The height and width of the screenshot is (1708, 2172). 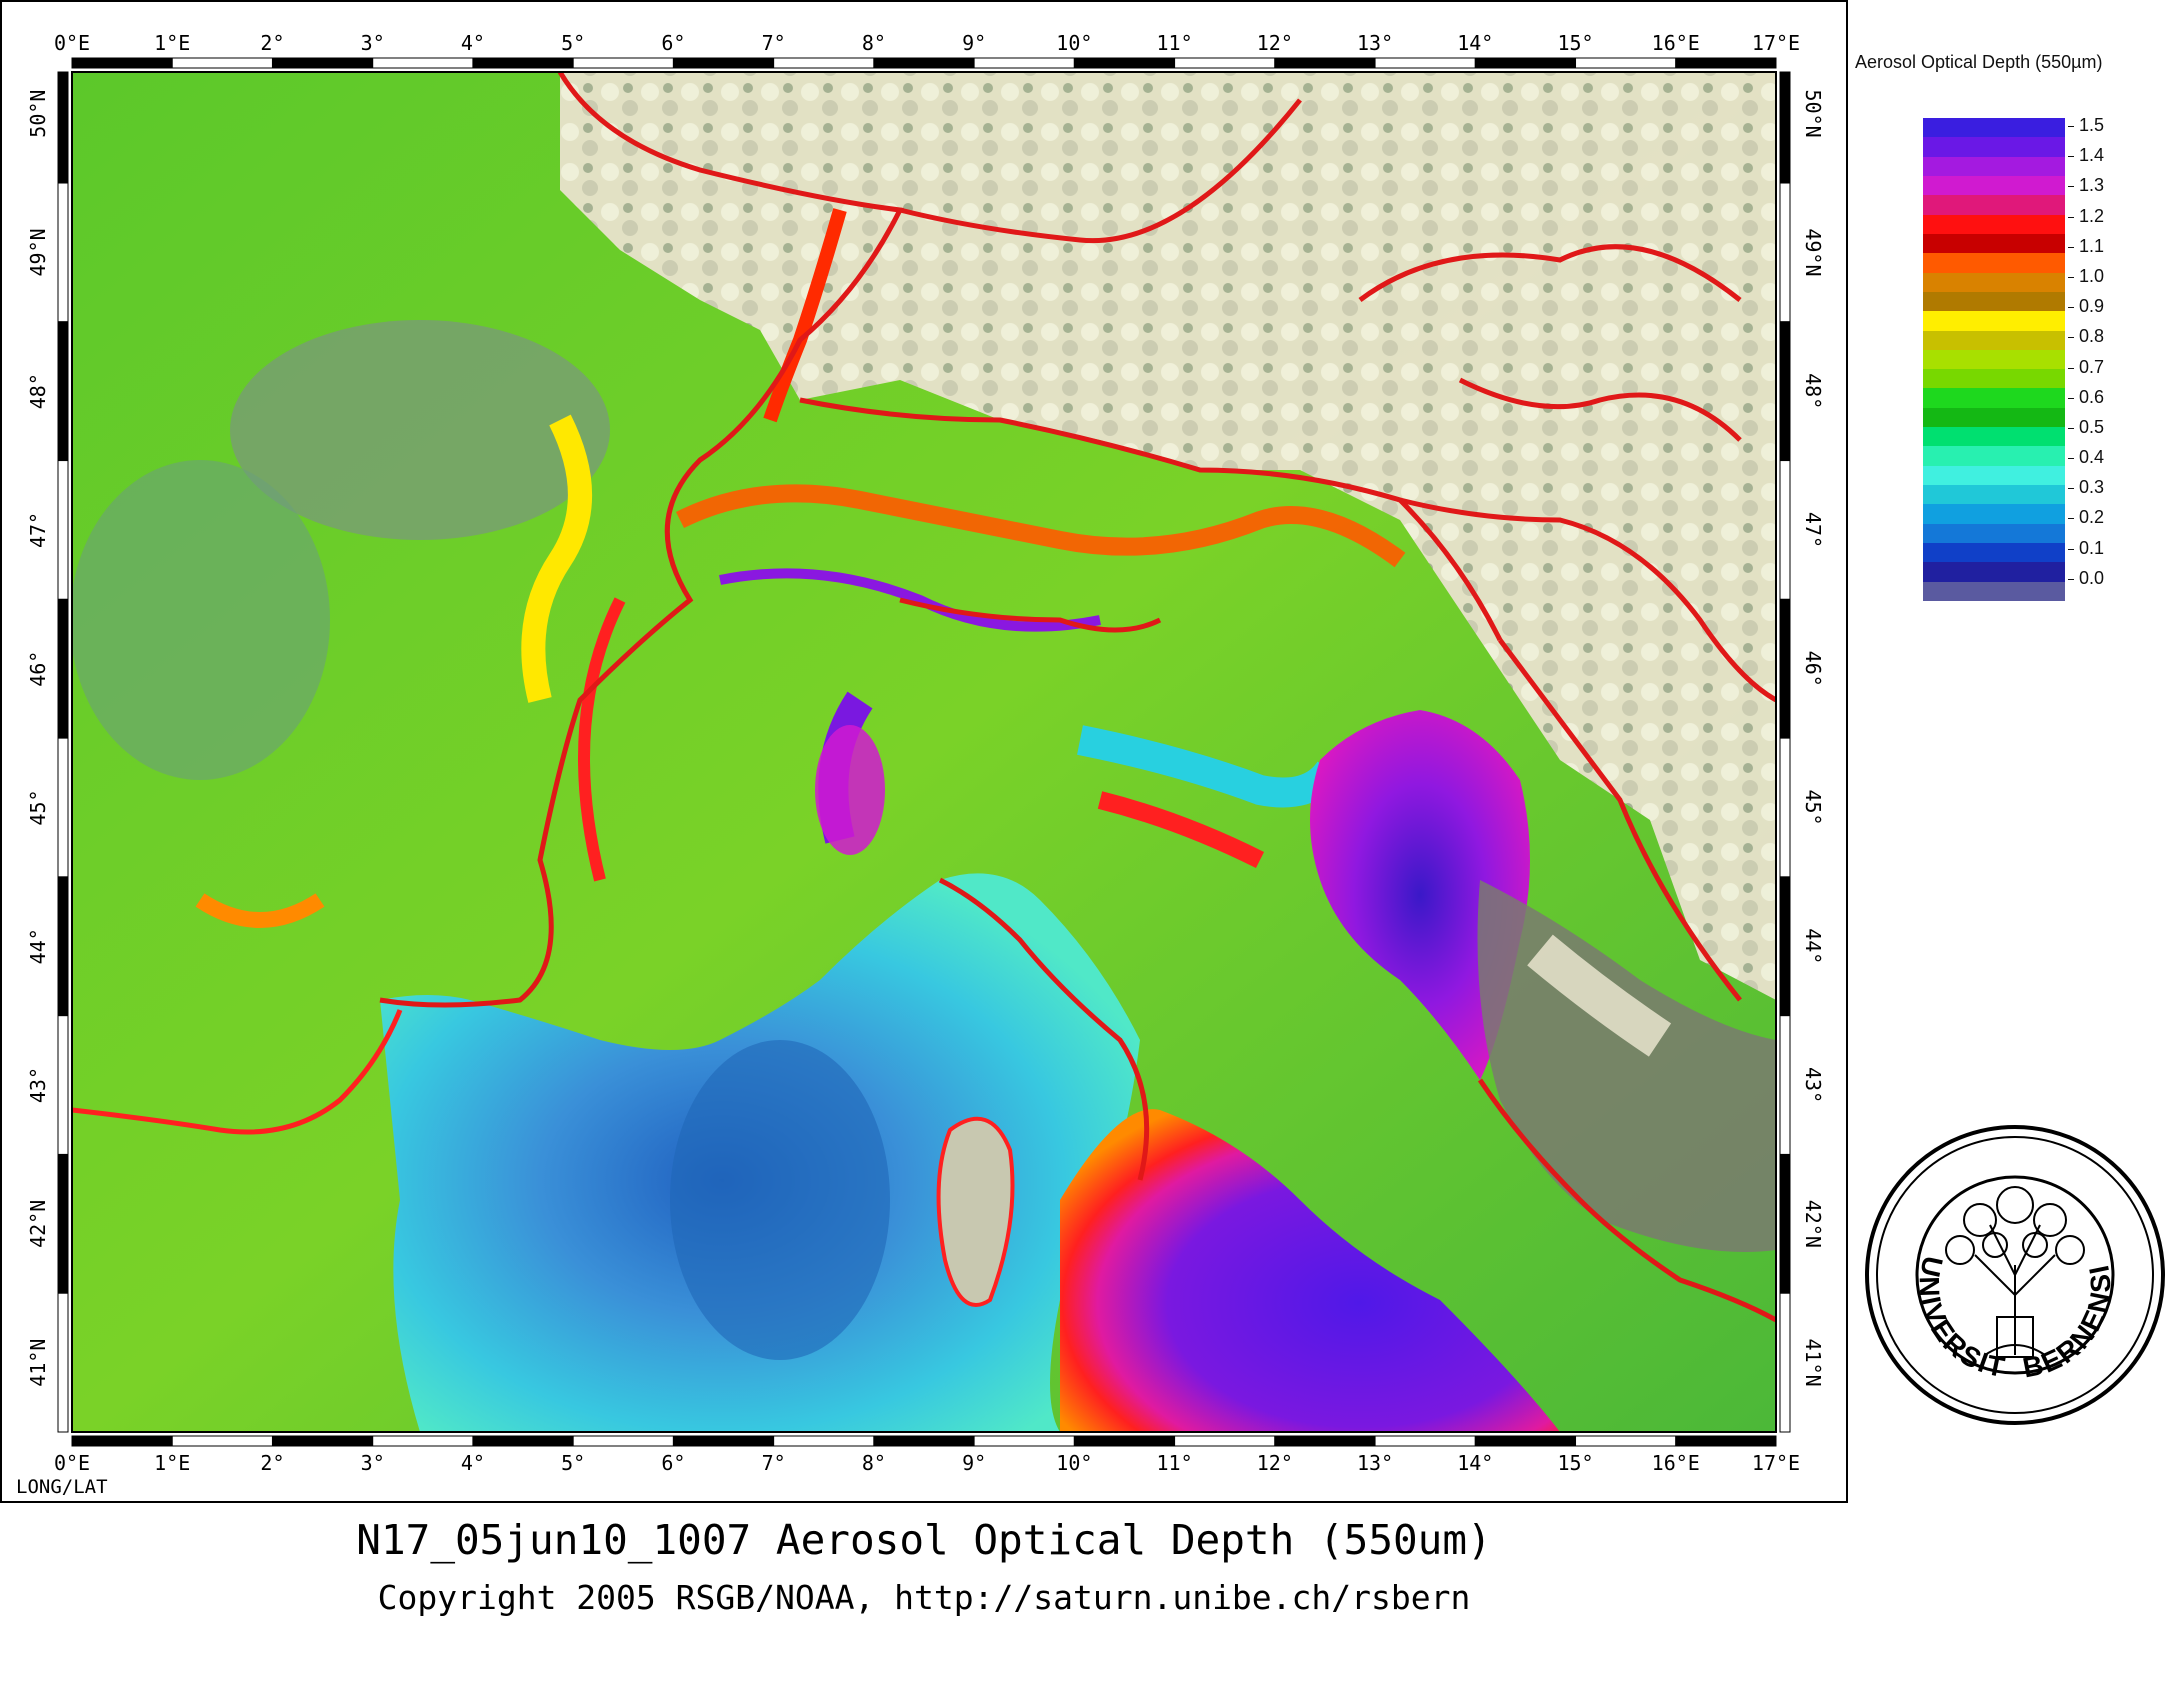 What do you see at coordinates (38, 807) in the screenshot?
I see `latitude-label: 45°` at bounding box center [38, 807].